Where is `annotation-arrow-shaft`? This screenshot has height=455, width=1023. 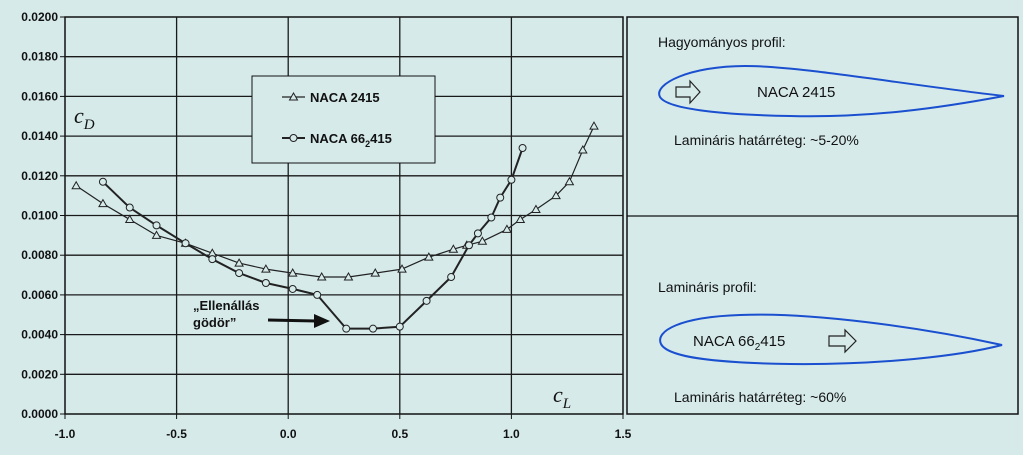 annotation-arrow-shaft is located at coordinates (292, 320).